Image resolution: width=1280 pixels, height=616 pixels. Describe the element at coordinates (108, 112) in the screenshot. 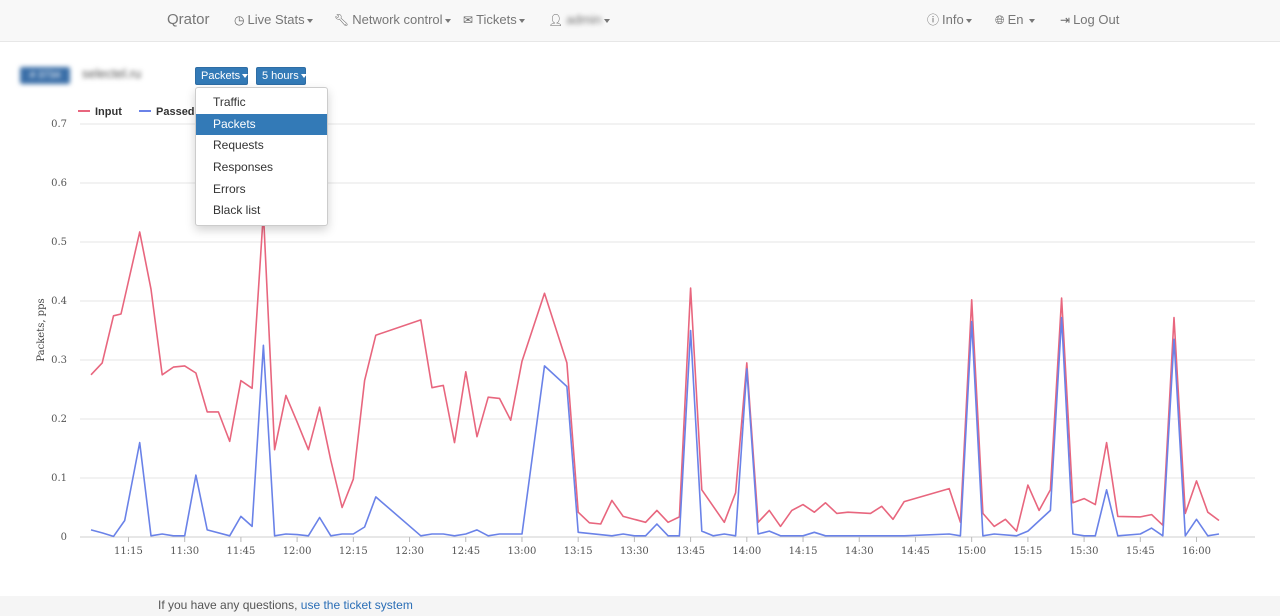

I see `legend-label: Input` at that location.